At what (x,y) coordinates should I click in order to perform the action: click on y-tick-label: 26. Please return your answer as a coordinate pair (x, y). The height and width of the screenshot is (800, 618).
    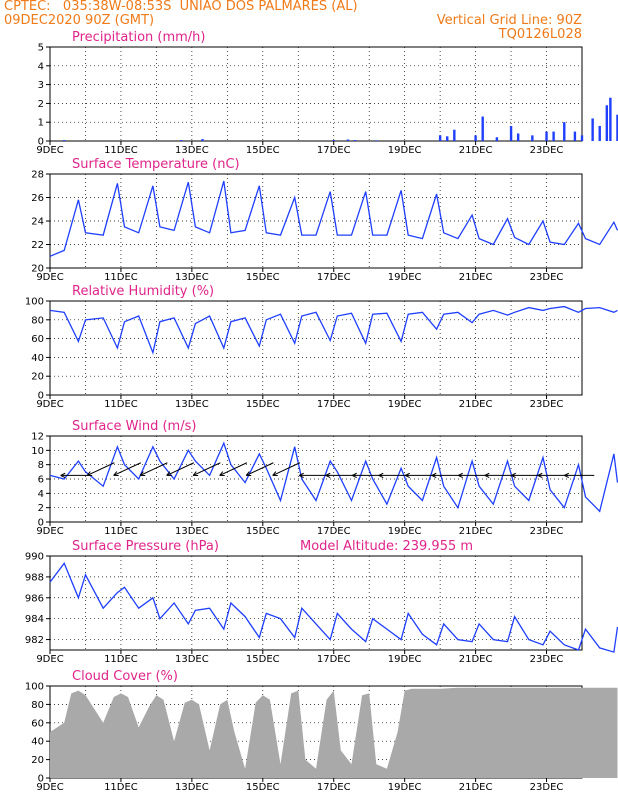
    Looking at the image, I should click on (37, 198).